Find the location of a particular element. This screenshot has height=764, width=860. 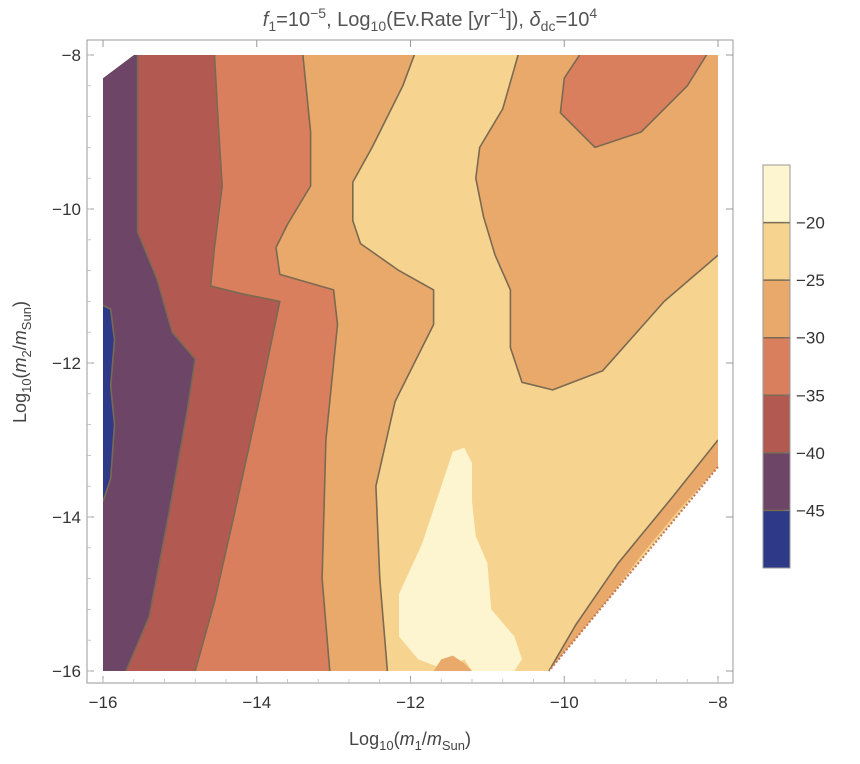

y-axis-label-text: Log10(m2/mSun) is located at coordinates (22, 362).